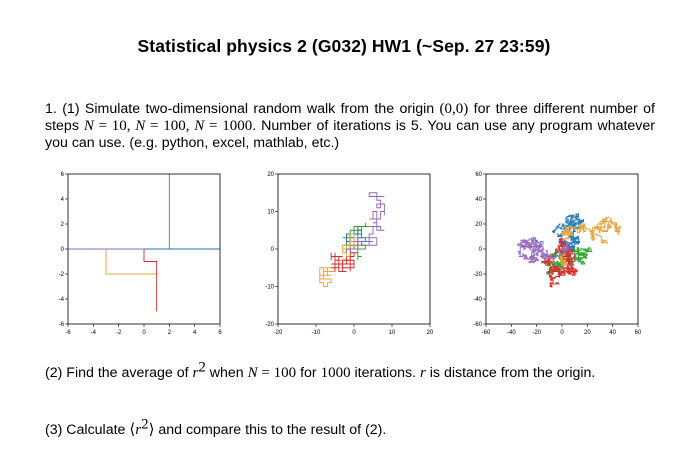 The width and height of the screenshot is (688, 472). What do you see at coordinates (63, 175) in the screenshot?
I see `y-tick-label: 6` at bounding box center [63, 175].